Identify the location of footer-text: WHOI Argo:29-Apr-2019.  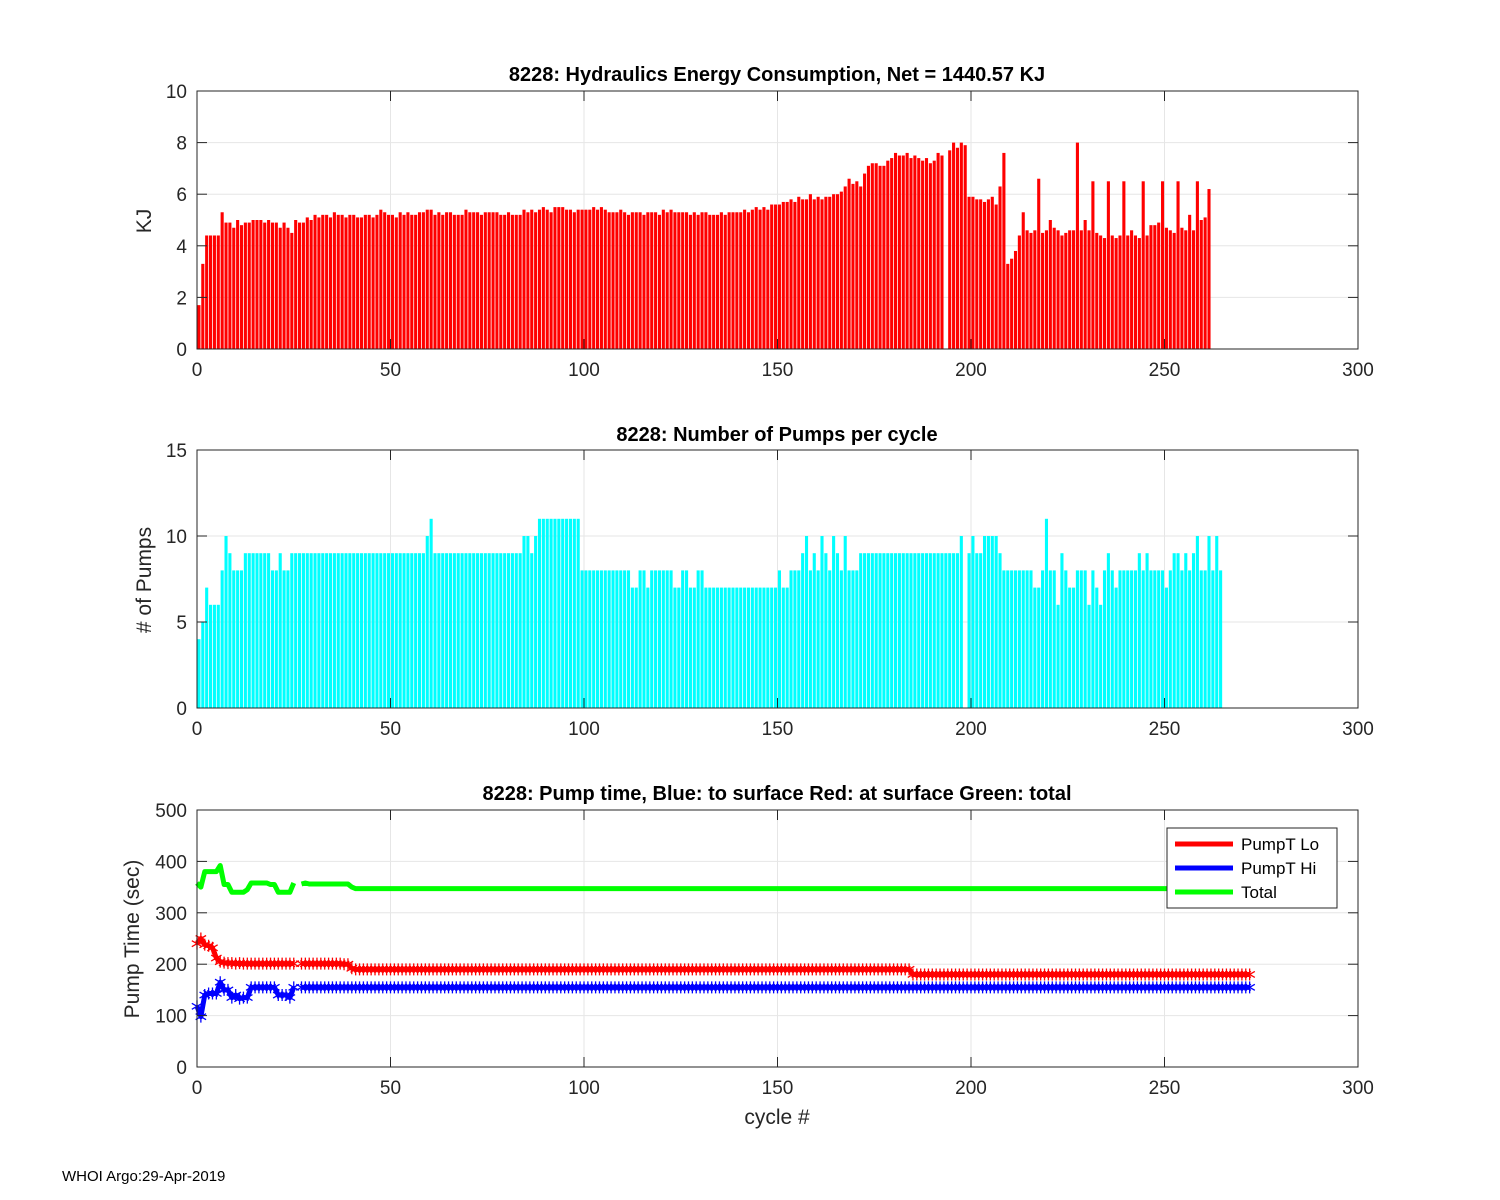
(144, 1176).